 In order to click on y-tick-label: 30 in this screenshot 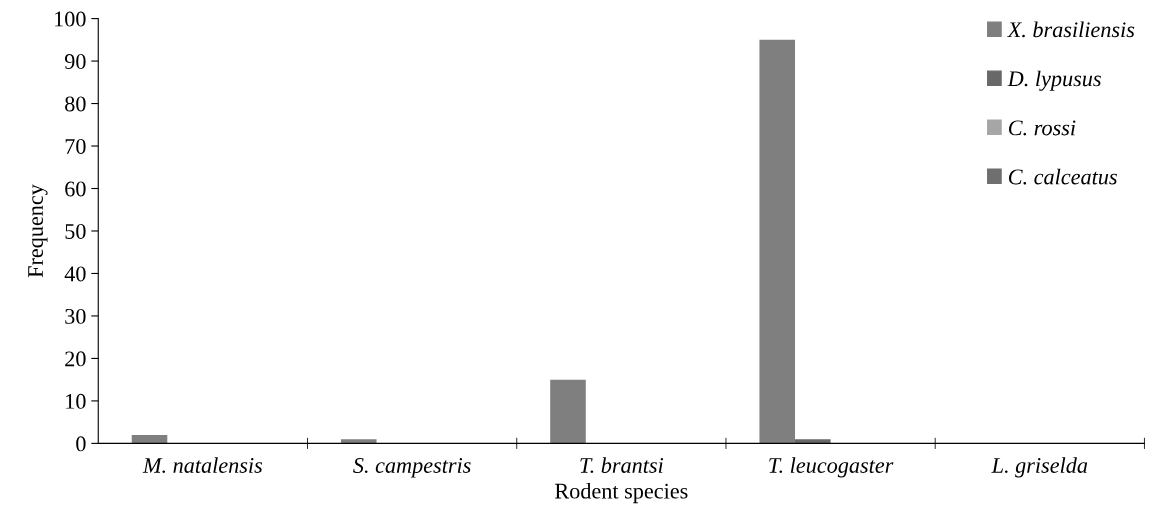, I will do `click(75, 316)`.